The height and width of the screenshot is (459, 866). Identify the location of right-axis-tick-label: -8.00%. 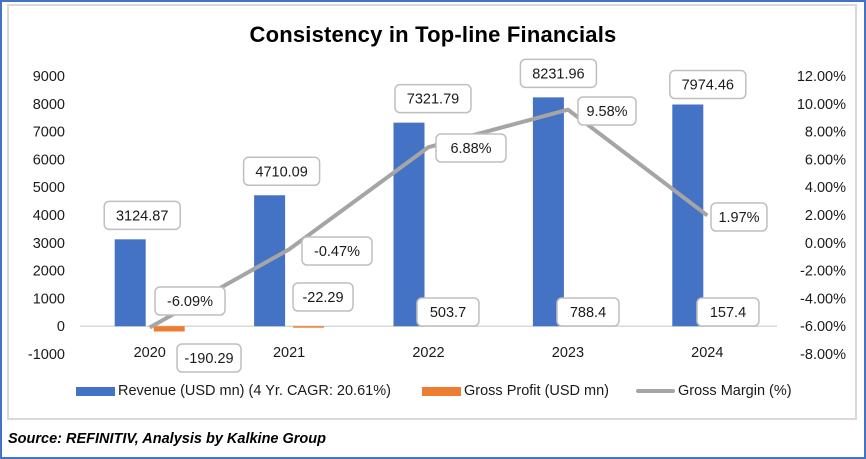
(823, 355).